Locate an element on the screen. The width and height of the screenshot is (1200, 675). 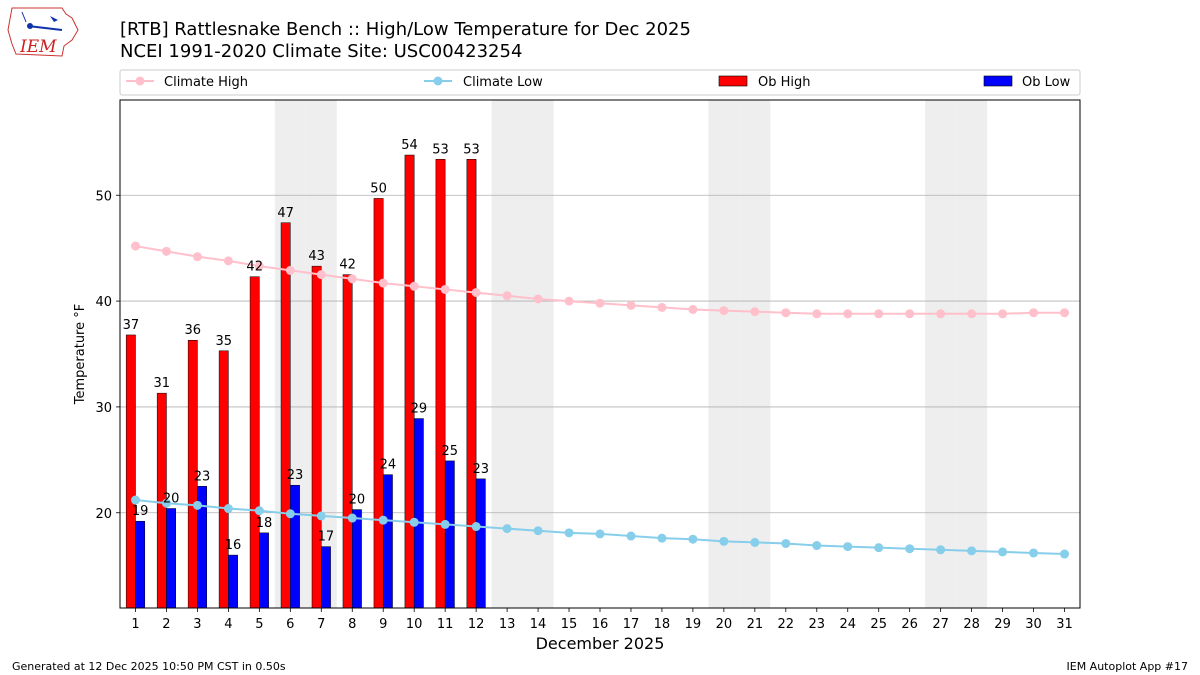
x-tick-label-26: 26 is located at coordinates (909, 624).